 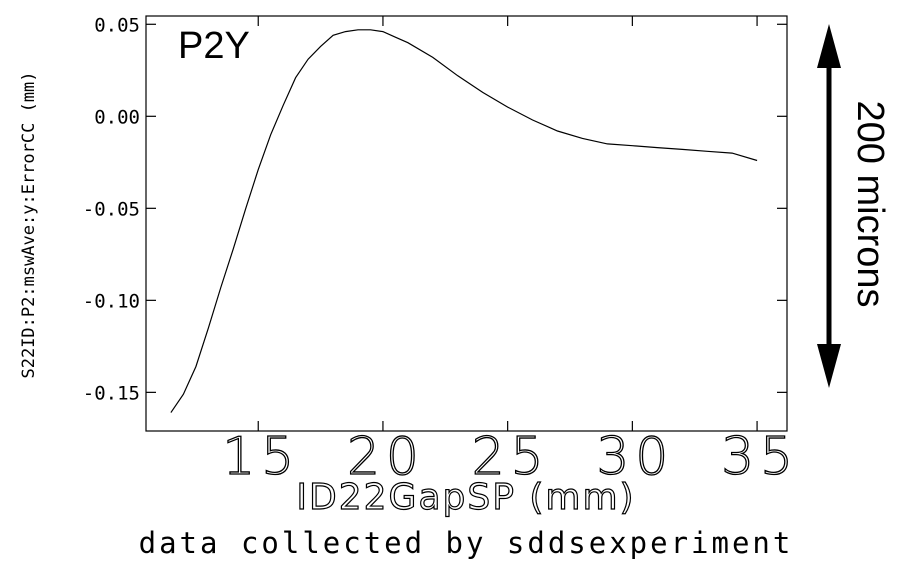 I want to click on x-tick-label: 15, so click(x=258, y=457).